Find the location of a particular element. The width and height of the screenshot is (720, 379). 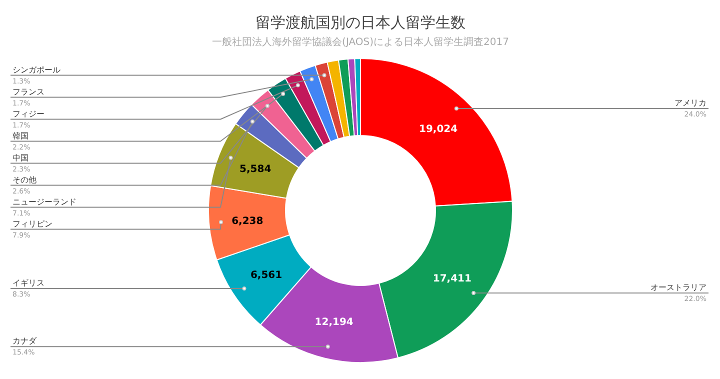

slice-label: シンガポール is located at coordinates (36, 69).